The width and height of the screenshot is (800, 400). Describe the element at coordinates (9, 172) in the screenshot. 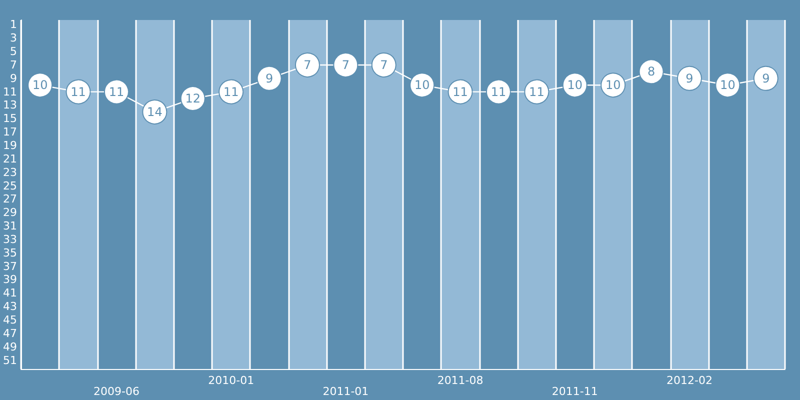

I see `y-tick-label: 23` at that location.